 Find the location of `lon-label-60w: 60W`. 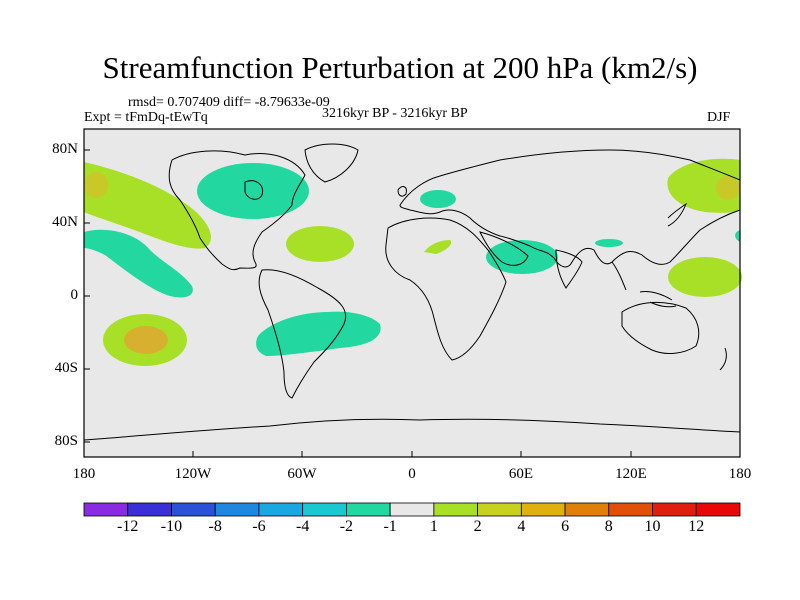

lon-label-60w: 60W is located at coordinates (302, 474).